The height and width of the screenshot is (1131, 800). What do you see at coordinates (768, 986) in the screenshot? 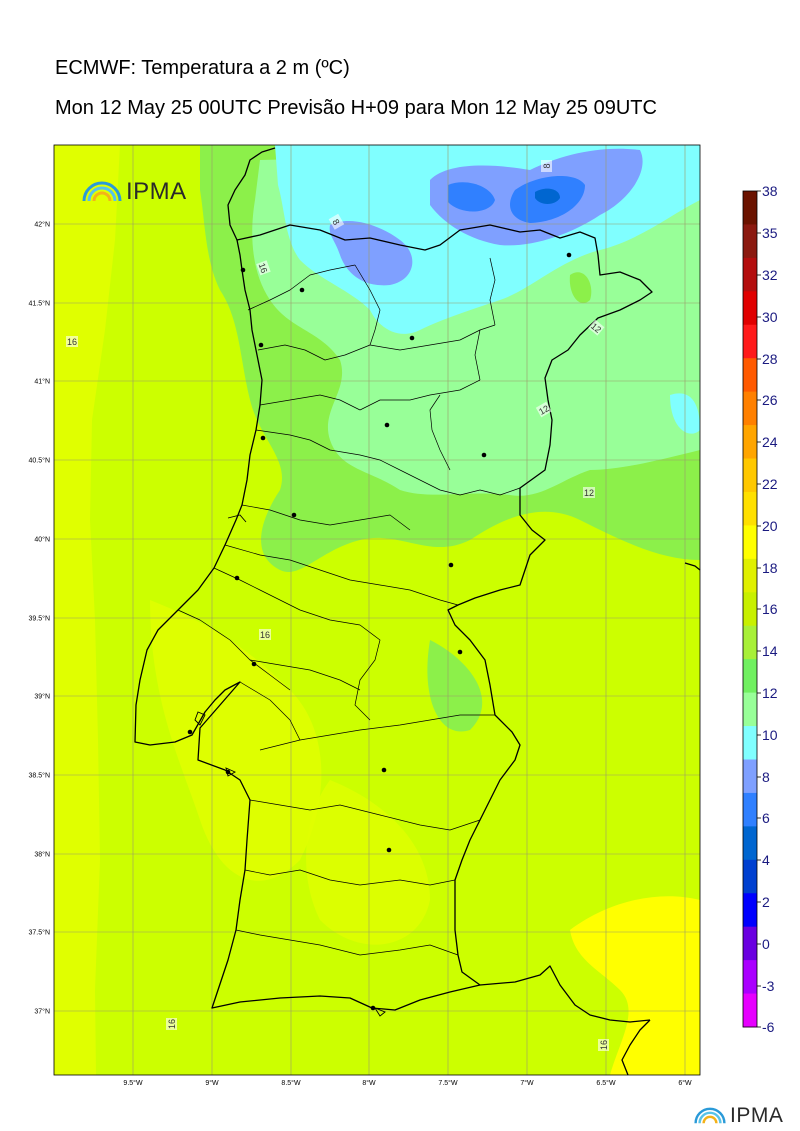
I see `colorbar-tick-label: -3` at bounding box center [768, 986].